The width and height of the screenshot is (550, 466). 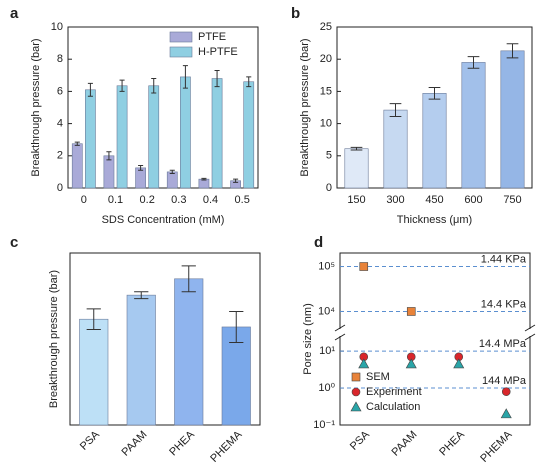 What do you see at coordinates (84, 200) in the screenshot?
I see `x-tick-label: 0` at bounding box center [84, 200].